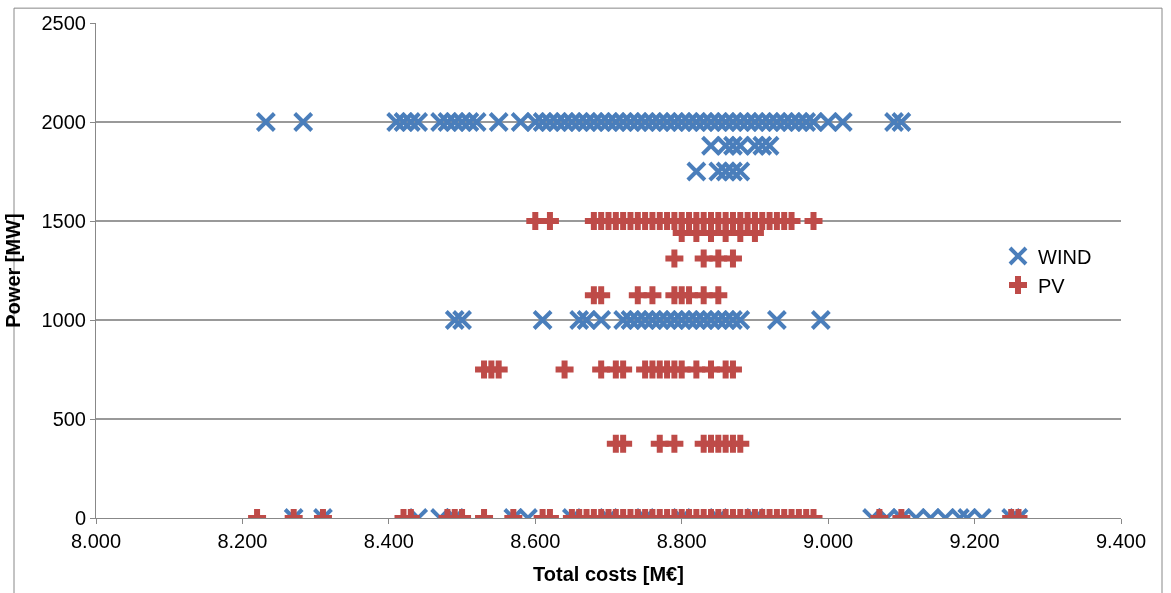 The image size is (1171, 593). I want to click on y-tick-label: 1000, so click(63, 320).